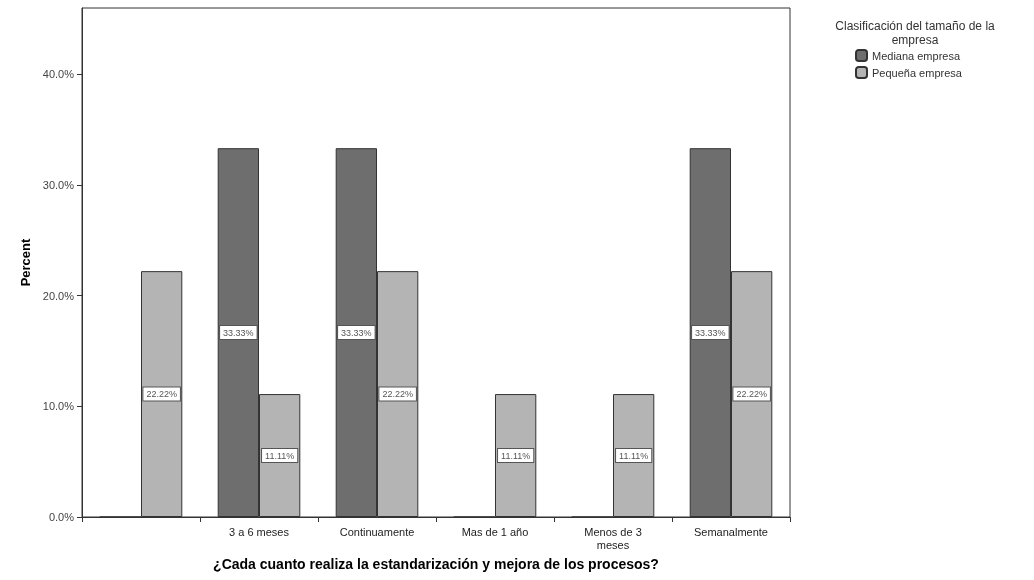  Describe the element at coordinates (436, 564) in the screenshot. I see `x-axis-title: ¿Cada cuanto realiza la estandarización y mejora de los procesos?` at that location.